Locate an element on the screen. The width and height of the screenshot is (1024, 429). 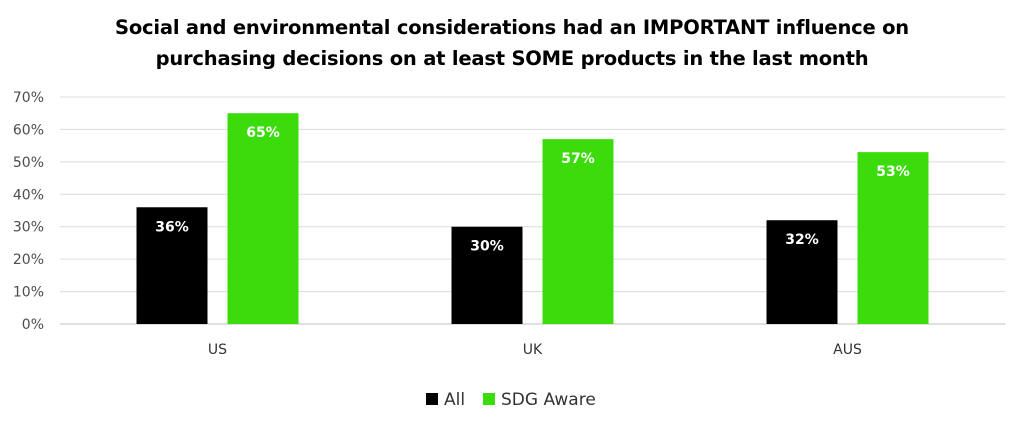
y-tick-label: 60% is located at coordinates (28, 130).